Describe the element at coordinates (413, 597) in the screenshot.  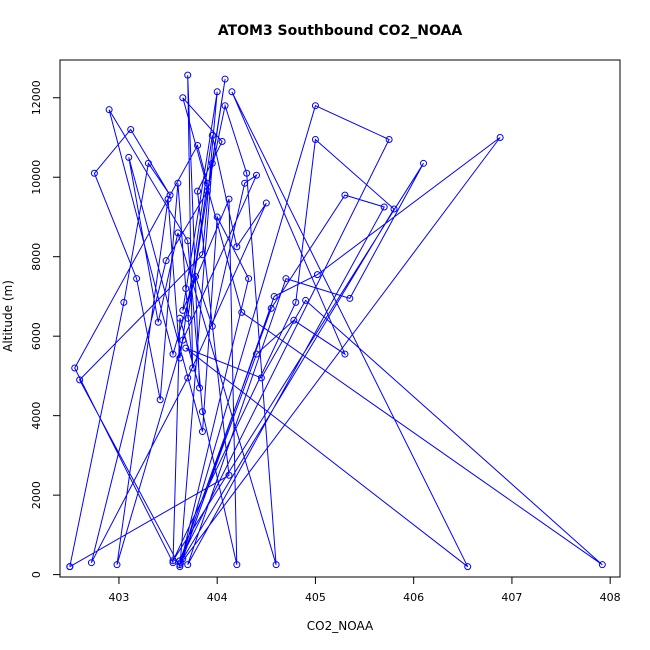
I see `x-tick-label: 406` at that location.